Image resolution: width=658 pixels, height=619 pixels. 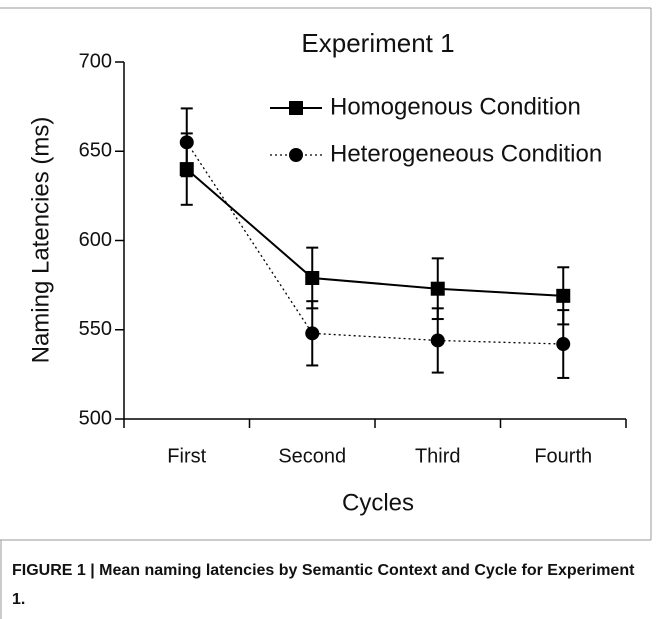 What do you see at coordinates (186, 456) in the screenshot?
I see `x-tick-label: First` at bounding box center [186, 456].